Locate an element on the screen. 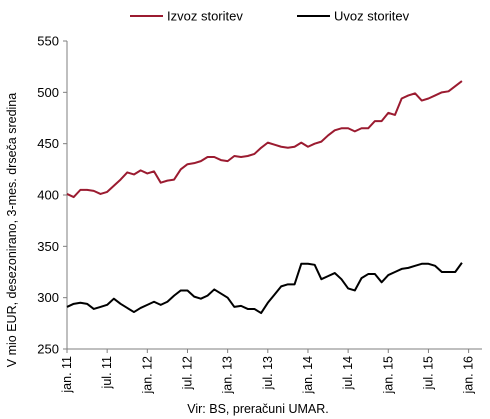  x-tick-label: jan. 15 is located at coordinates (388, 375).